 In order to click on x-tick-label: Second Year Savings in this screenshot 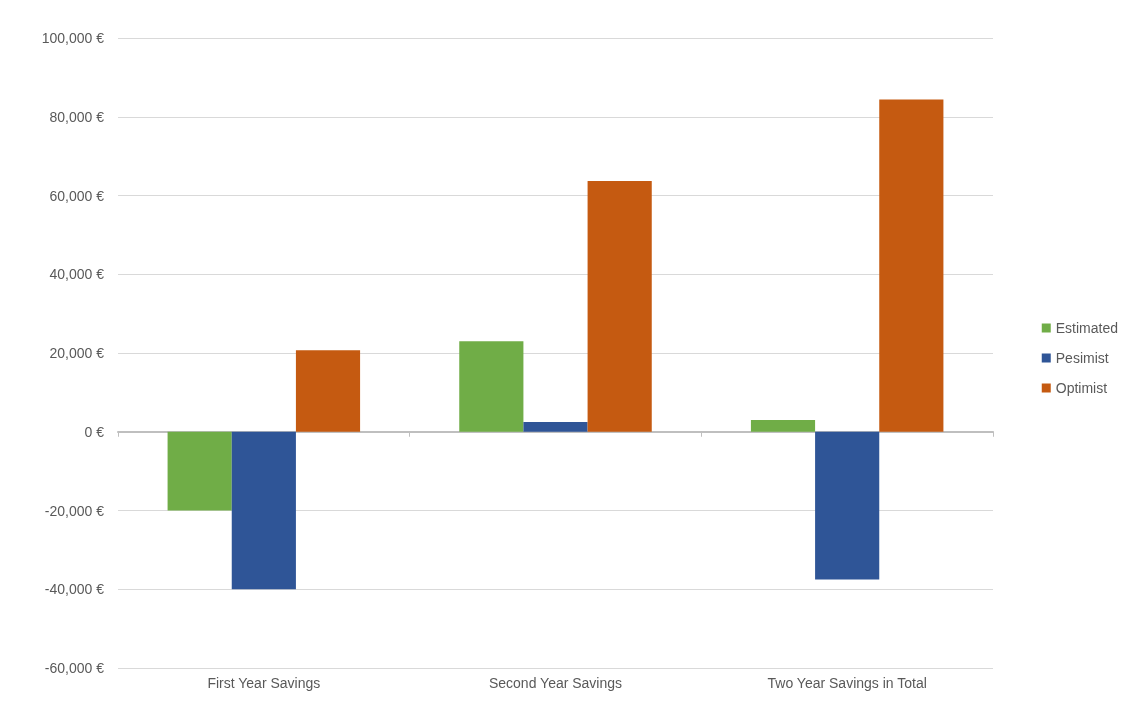, I will do `click(555, 683)`.